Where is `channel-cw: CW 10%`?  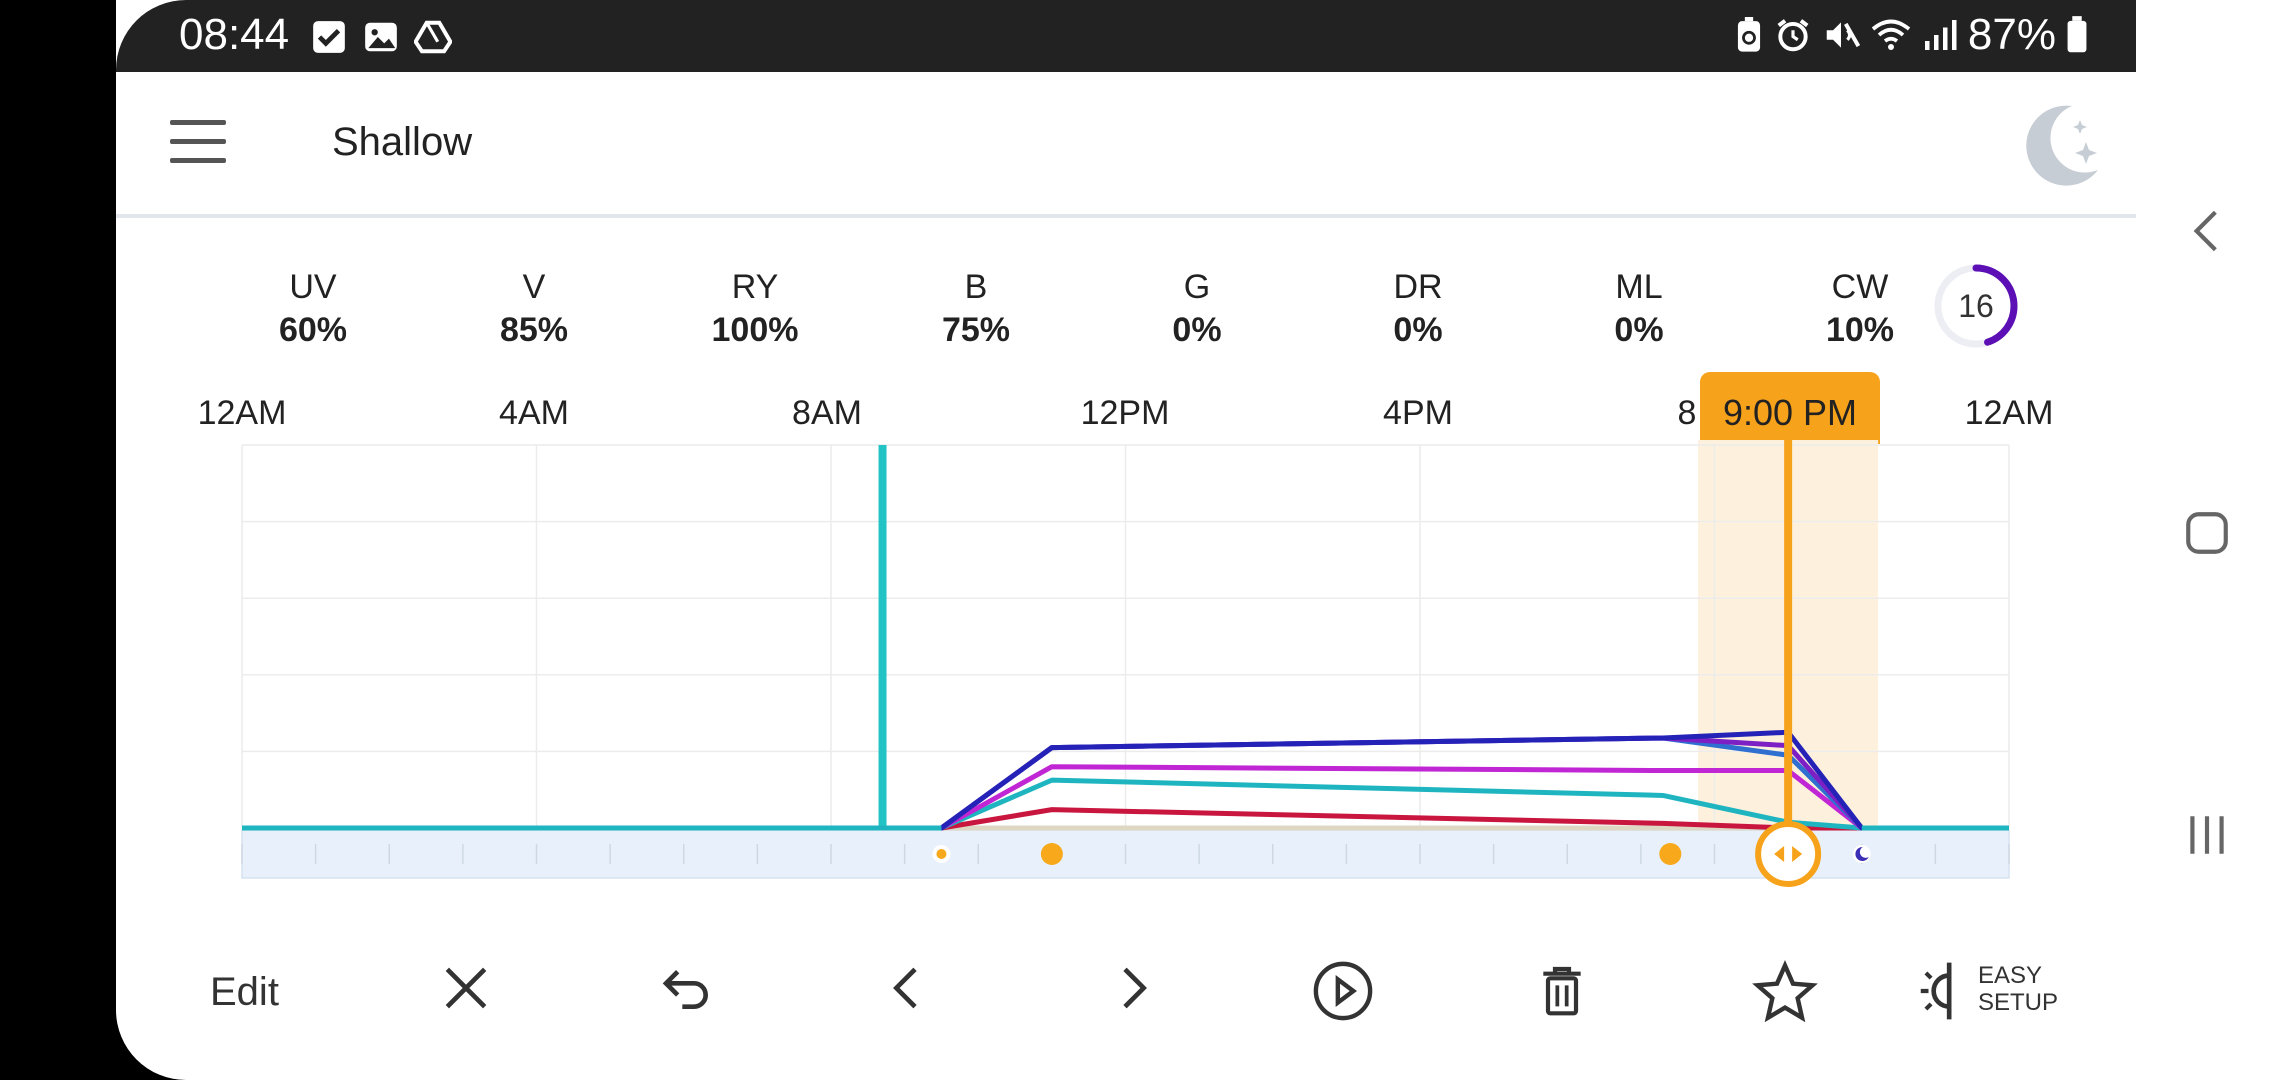
channel-cw: CW 10% is located at coordinates (1860, 308).